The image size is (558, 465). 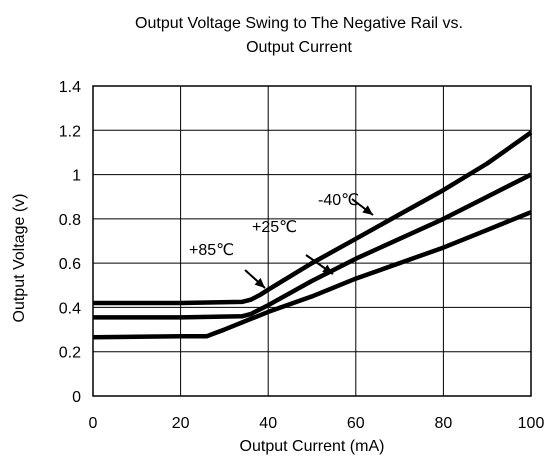 What do you see at coordinates (70, 353) in the screenshot?
I see `y-tick-label: 0.2` at bounding box center [70, 353].